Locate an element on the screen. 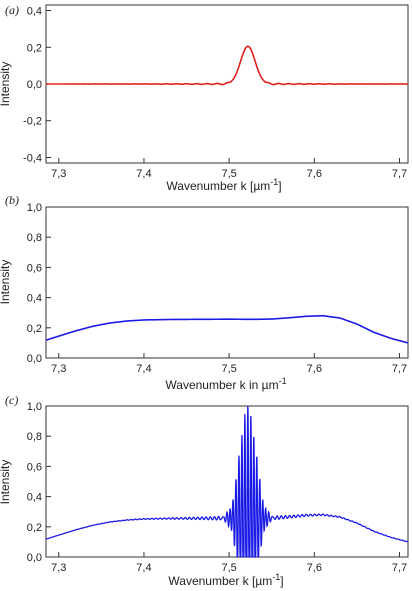 The image size is (412, 591). panel-c-xlabel: Wavenumber k [µm-1] is located at coordinates (225, 580).